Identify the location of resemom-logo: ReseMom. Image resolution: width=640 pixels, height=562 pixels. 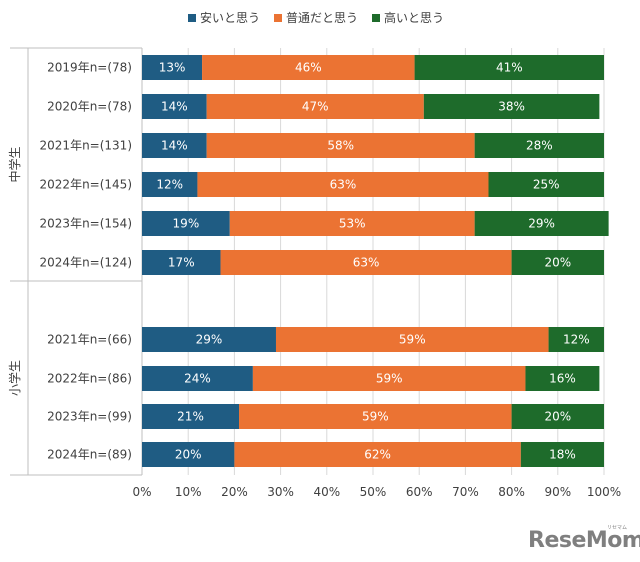
(584, 540).